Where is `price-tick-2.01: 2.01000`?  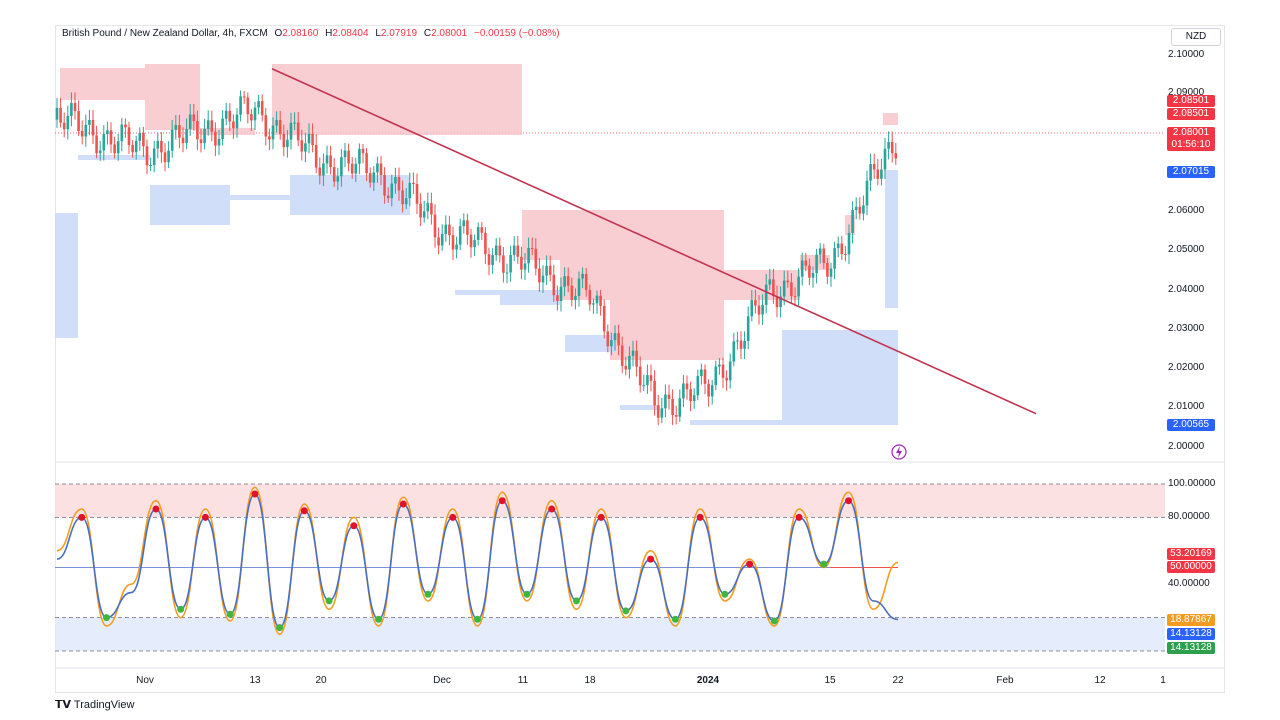 price-tick-2.01: 2.01000 is located at coordinates (1186, 406).